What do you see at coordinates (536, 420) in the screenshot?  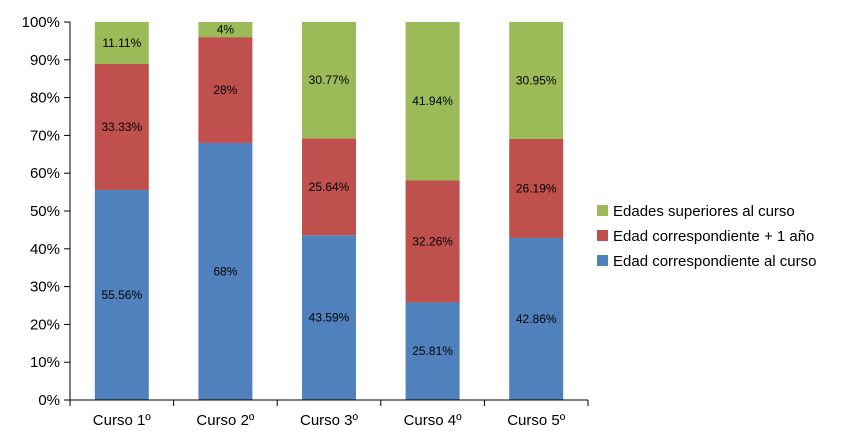 I see `x-tick-label: Curso 5º` at bounding box center [536, 420].